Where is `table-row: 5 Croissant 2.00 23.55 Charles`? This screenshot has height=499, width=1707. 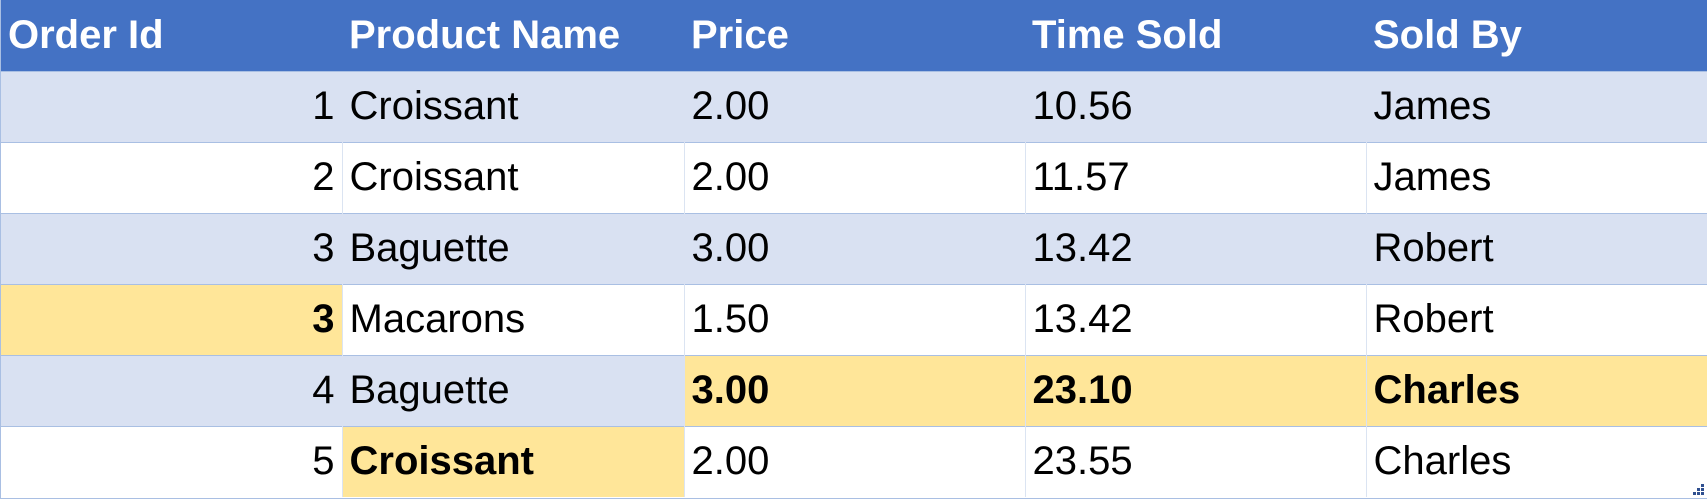
table-row: 5 Croissant 2.00 23.55 Charles is located at coordinates (854, 461).